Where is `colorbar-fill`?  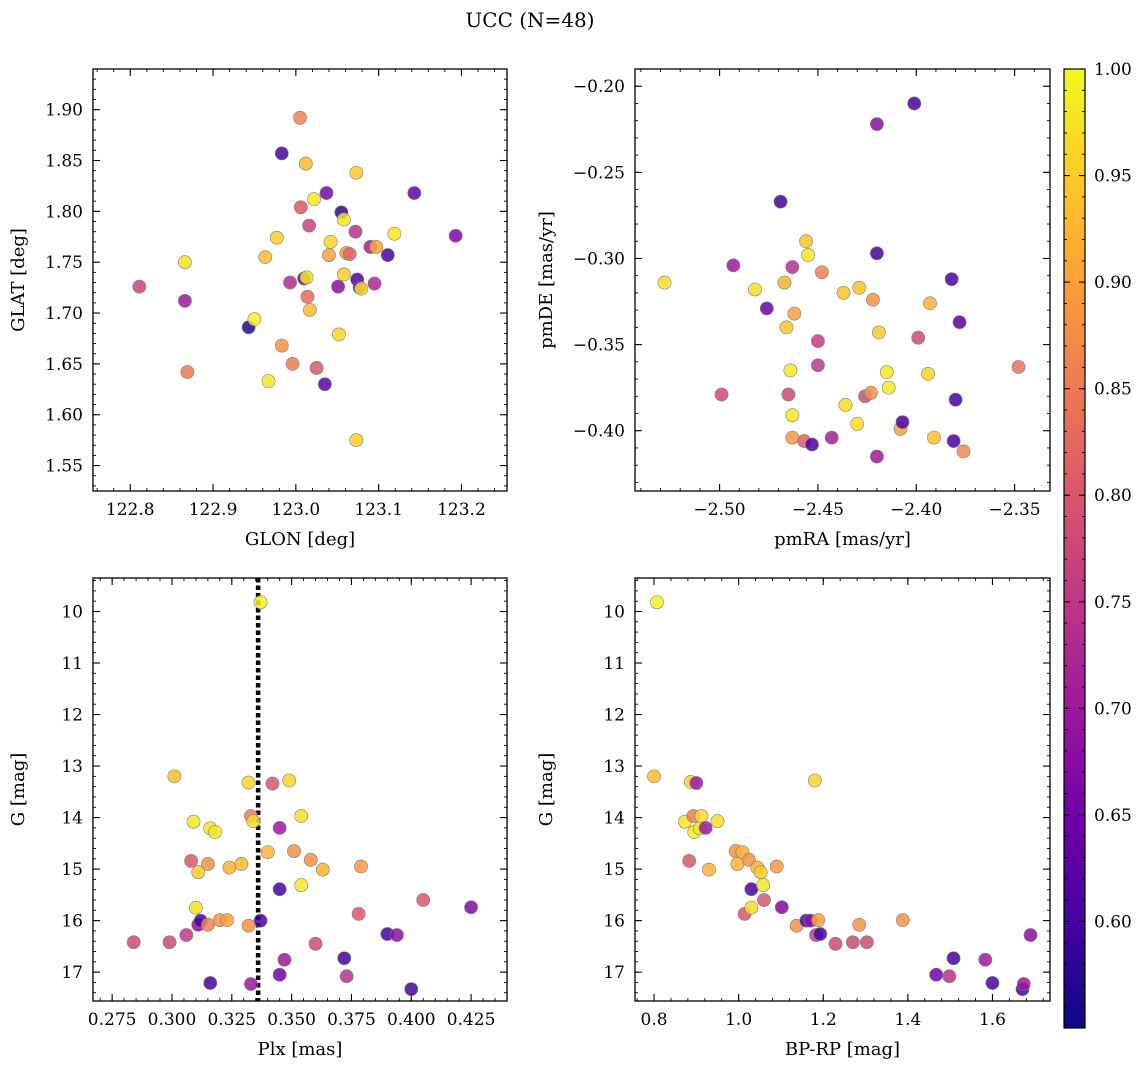
colorbar-fill is located at coordinates (1074, 548).